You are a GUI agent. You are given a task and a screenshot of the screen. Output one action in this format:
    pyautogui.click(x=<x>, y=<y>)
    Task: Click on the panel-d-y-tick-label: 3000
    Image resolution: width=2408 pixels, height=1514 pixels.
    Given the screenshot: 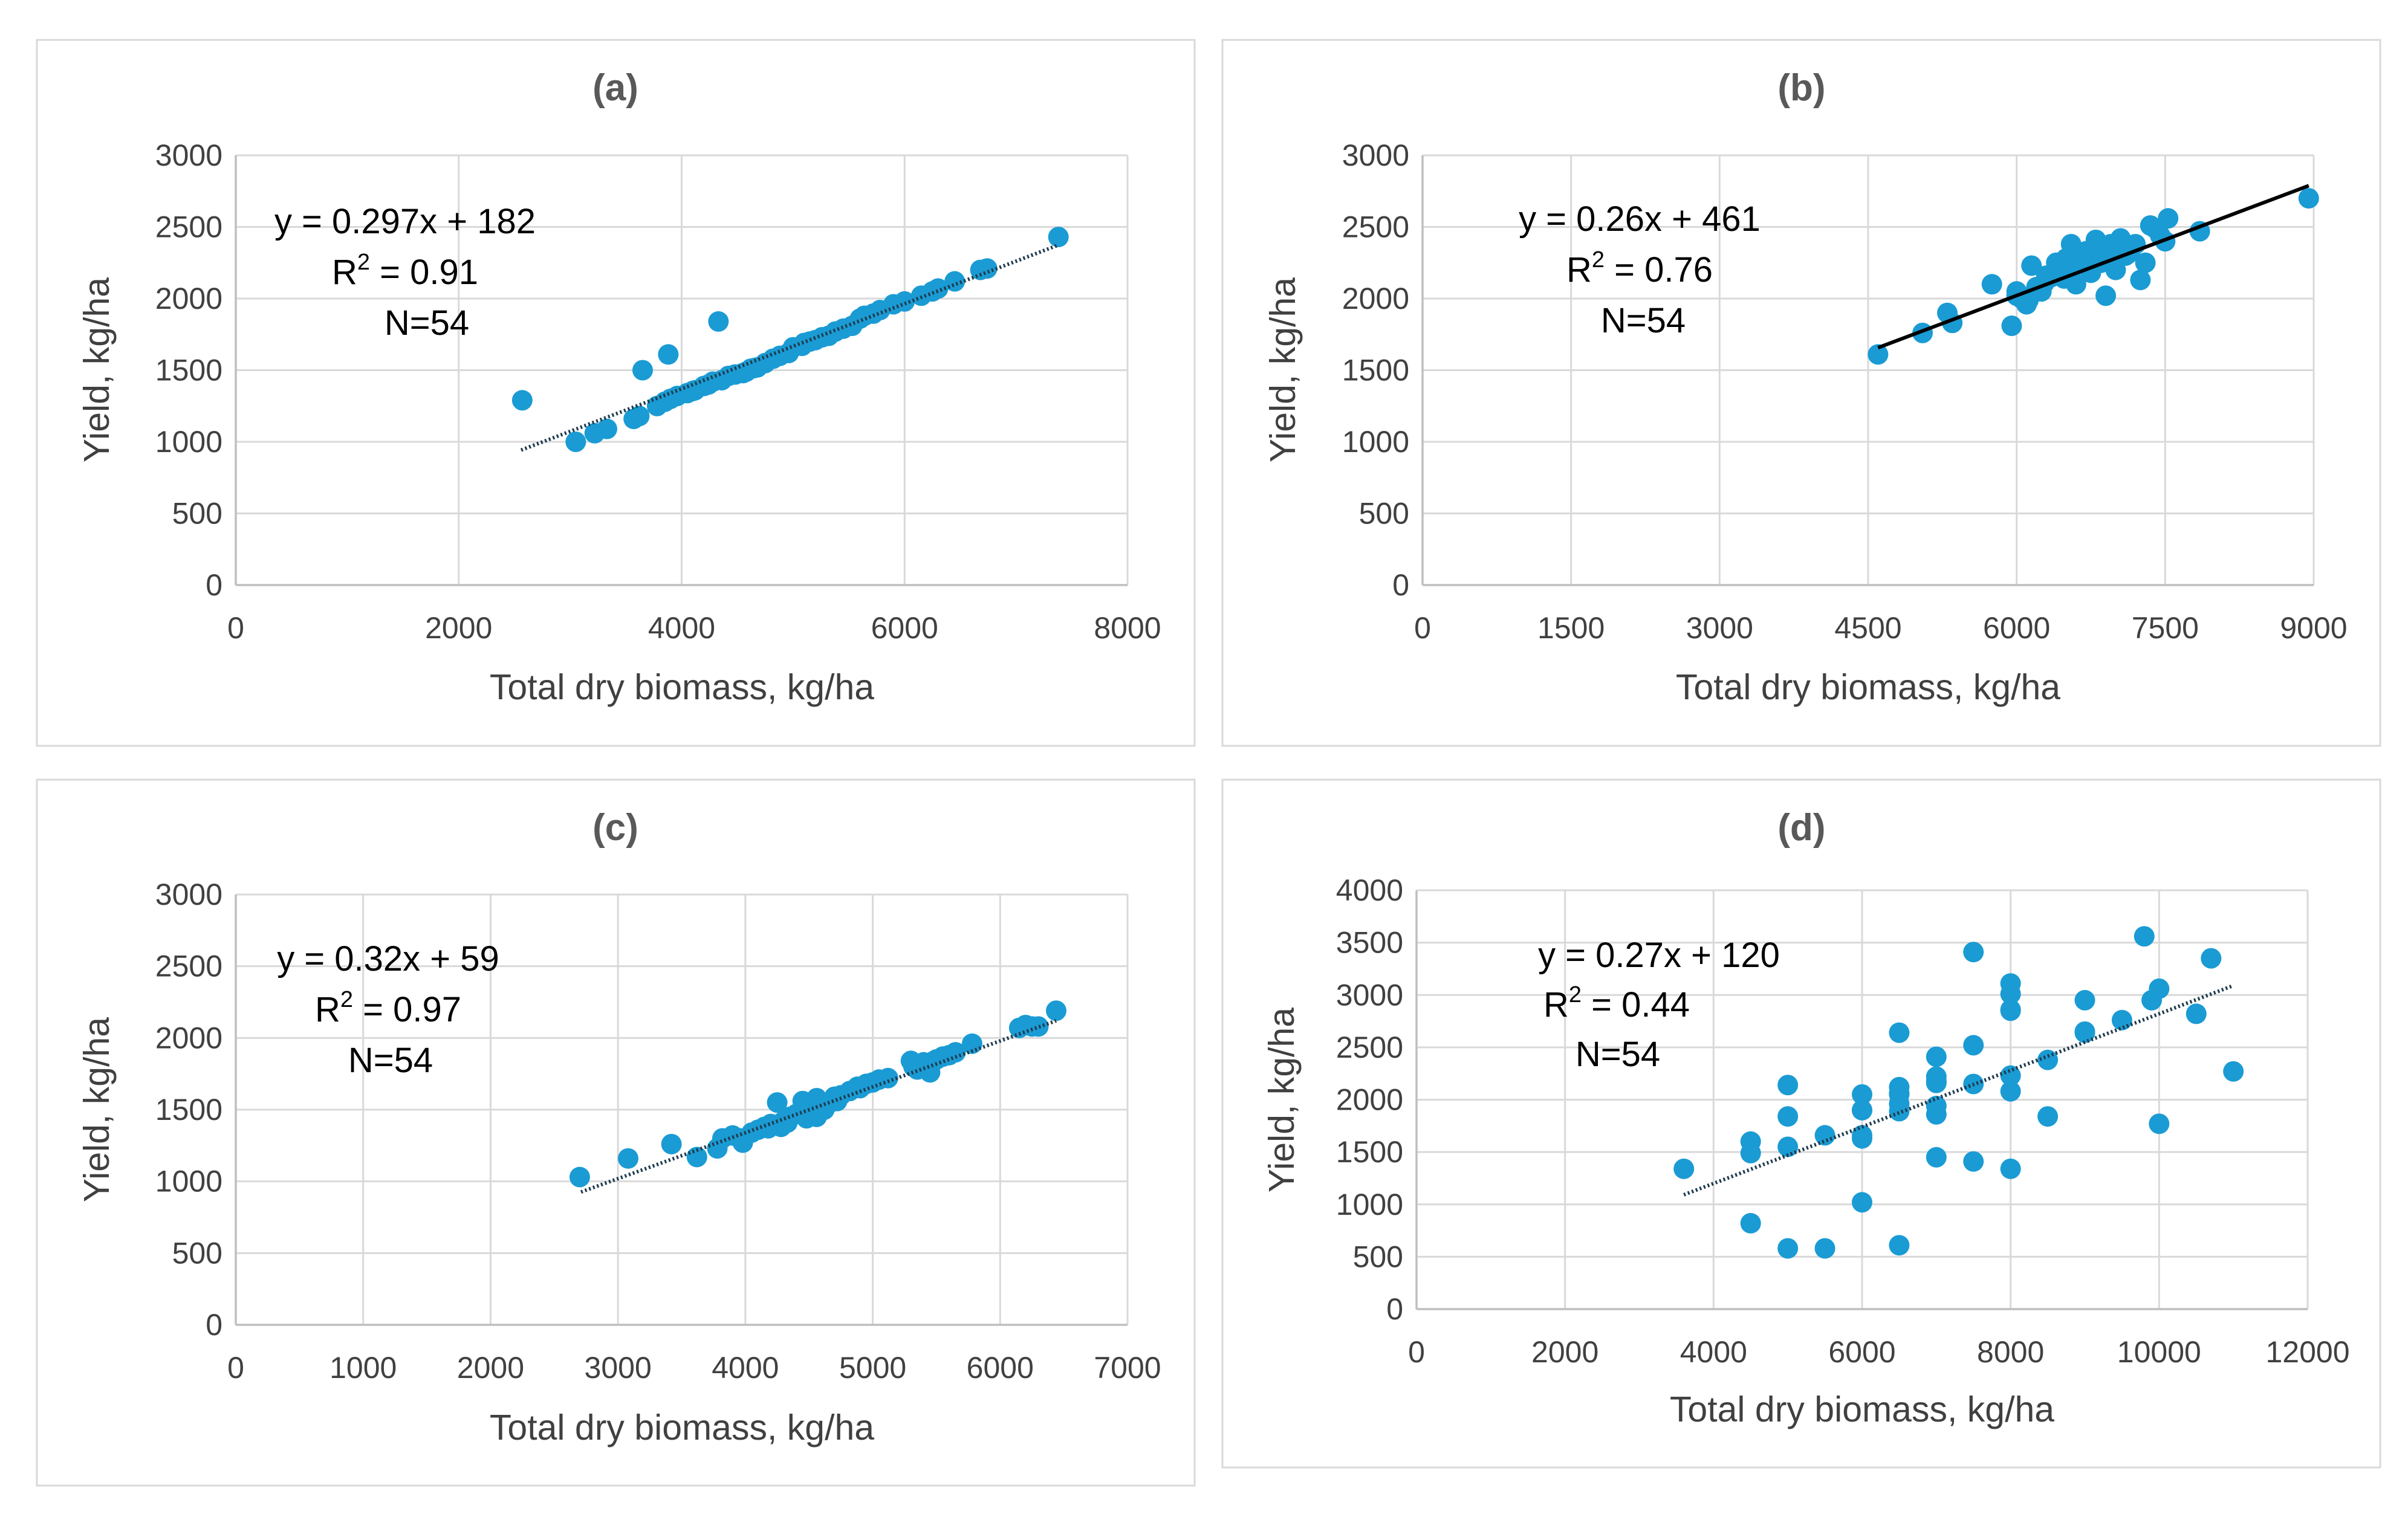 What is the action you would take?
    pyautogui.click(x=1369, y=995)
    